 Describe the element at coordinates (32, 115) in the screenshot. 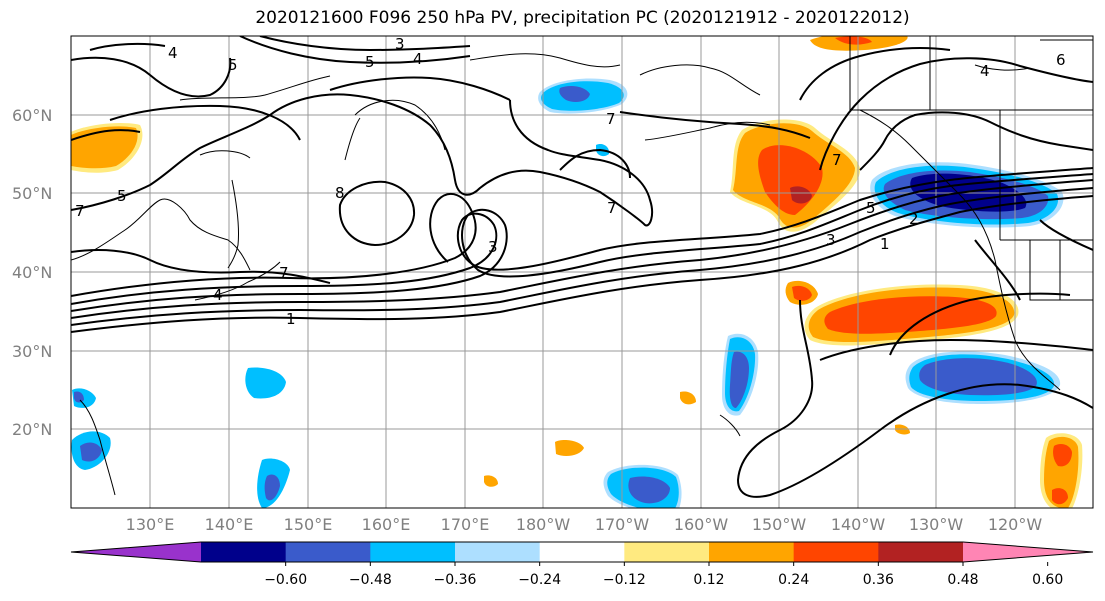

I see `lat-label: 60°N` at that location.